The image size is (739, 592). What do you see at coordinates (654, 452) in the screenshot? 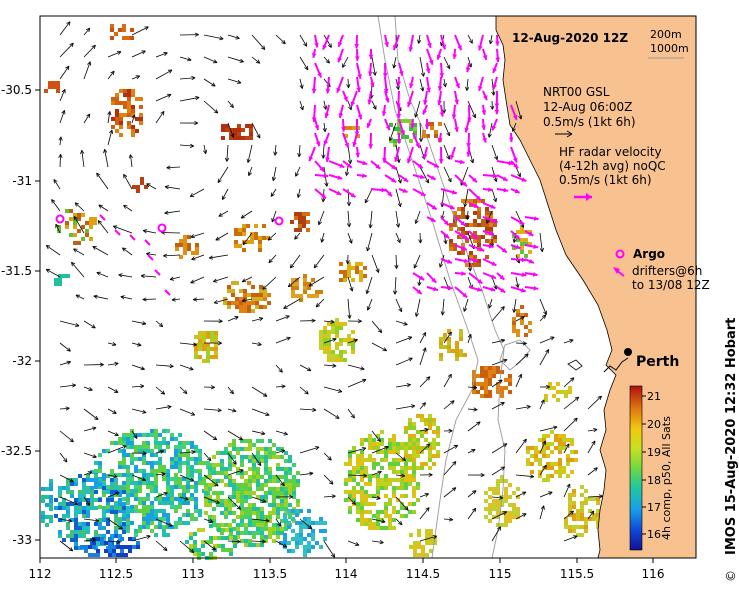
I see `colorbar-tick-label: 19` at bounding box center [654, 452].